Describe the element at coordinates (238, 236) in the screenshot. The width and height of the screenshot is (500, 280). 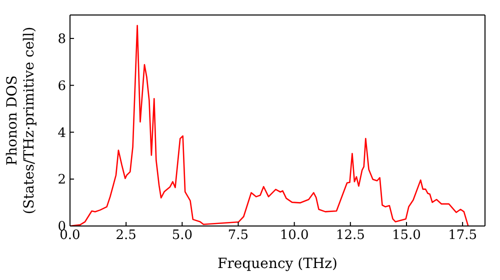
I see `x-tick-label: 7.5` at that location.